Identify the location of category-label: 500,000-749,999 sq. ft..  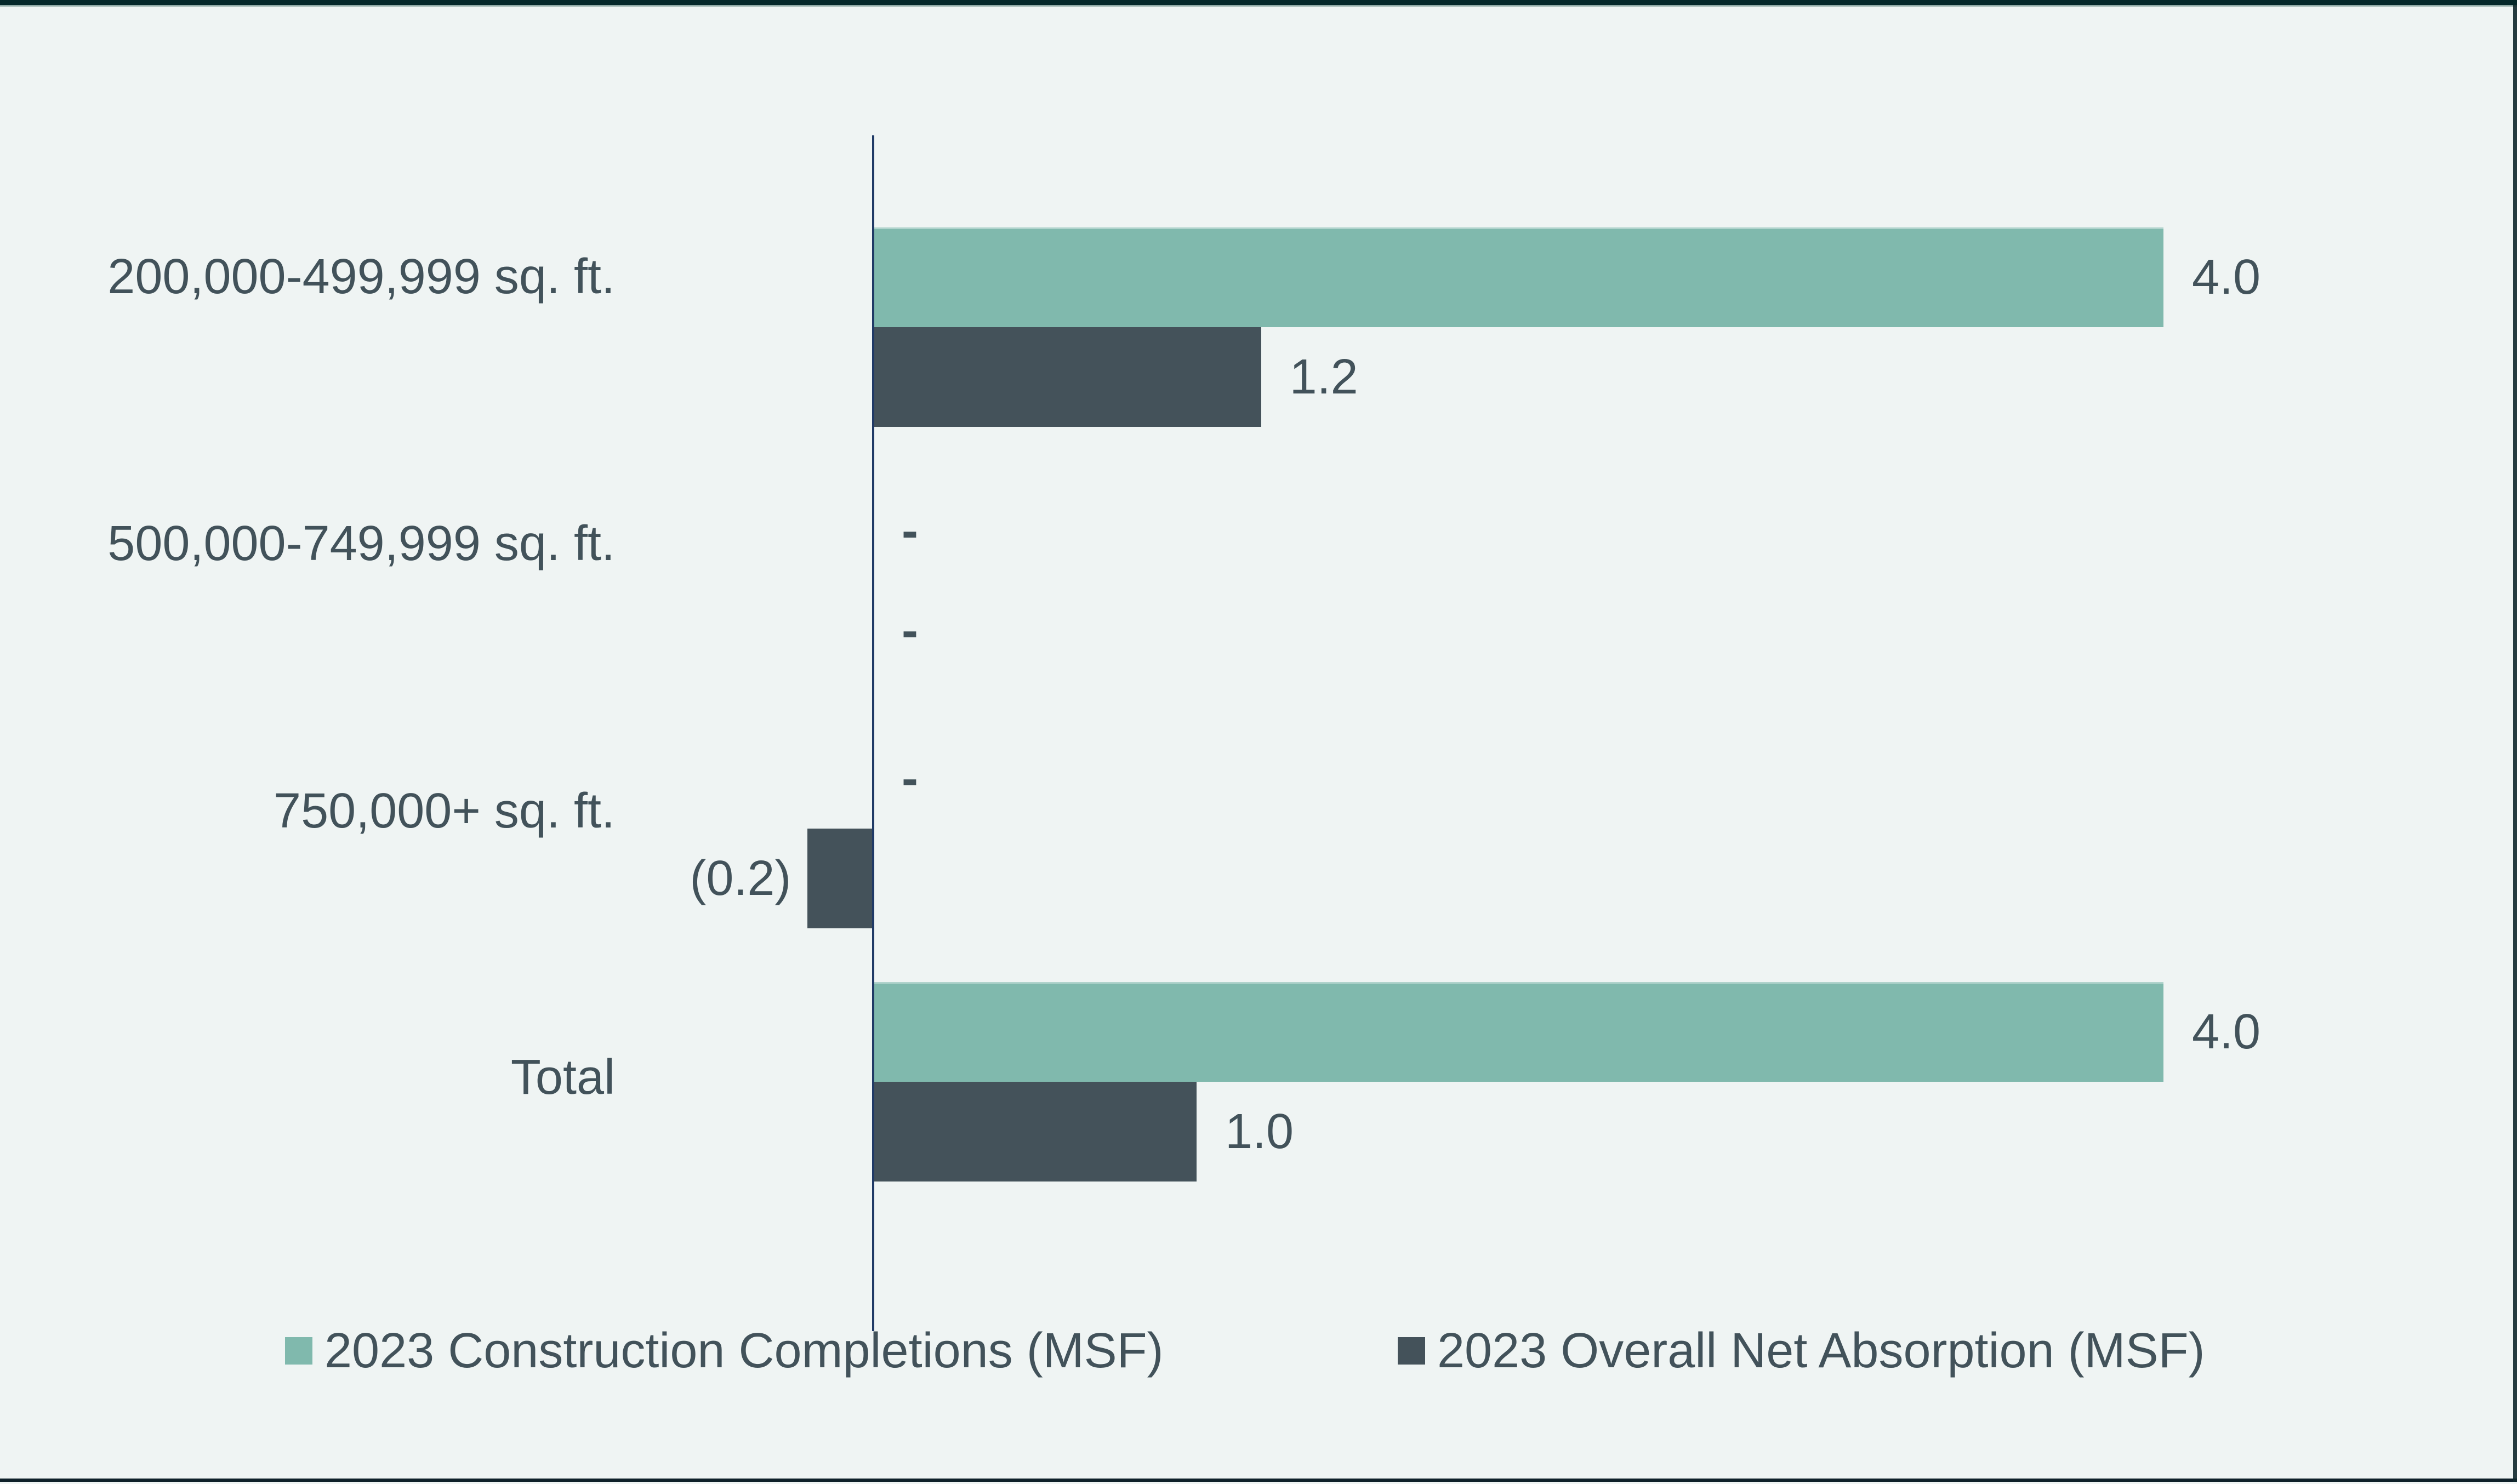
(361, 543).